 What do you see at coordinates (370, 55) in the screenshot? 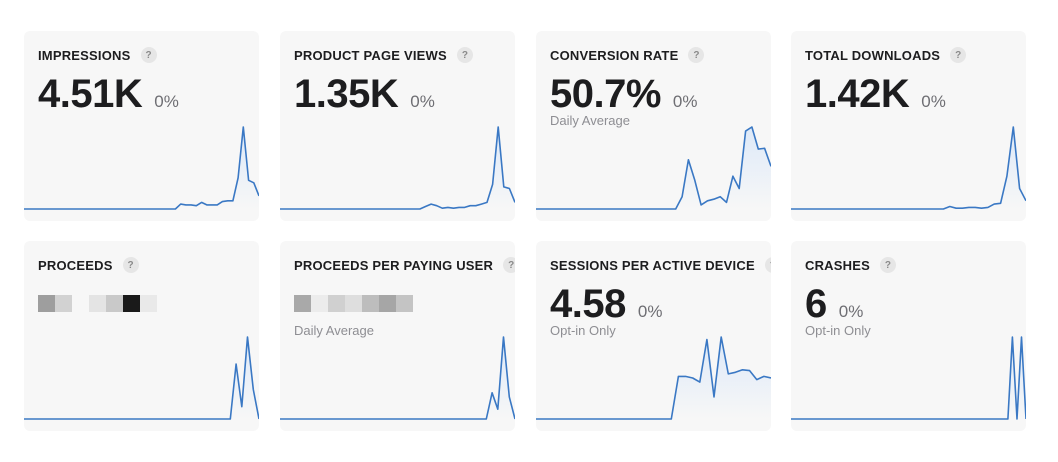
I see `card-title: PRODUCT PAGE VIEWS` at bounding box center [370, 55].